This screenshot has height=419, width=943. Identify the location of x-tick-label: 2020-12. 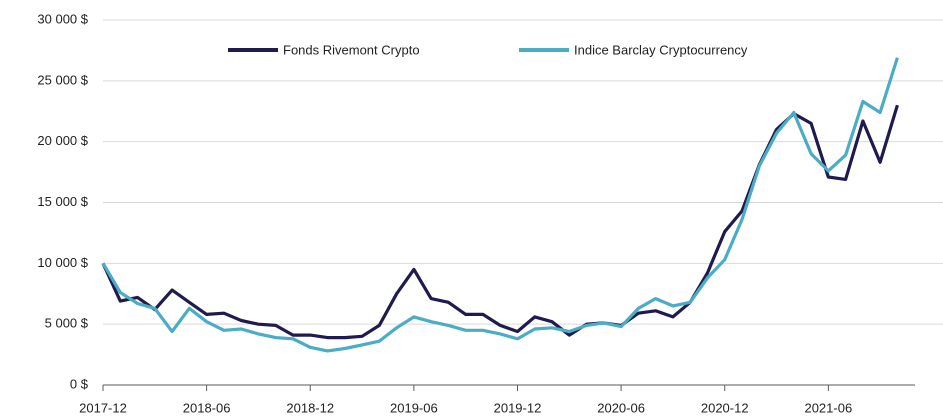
(725, 407).